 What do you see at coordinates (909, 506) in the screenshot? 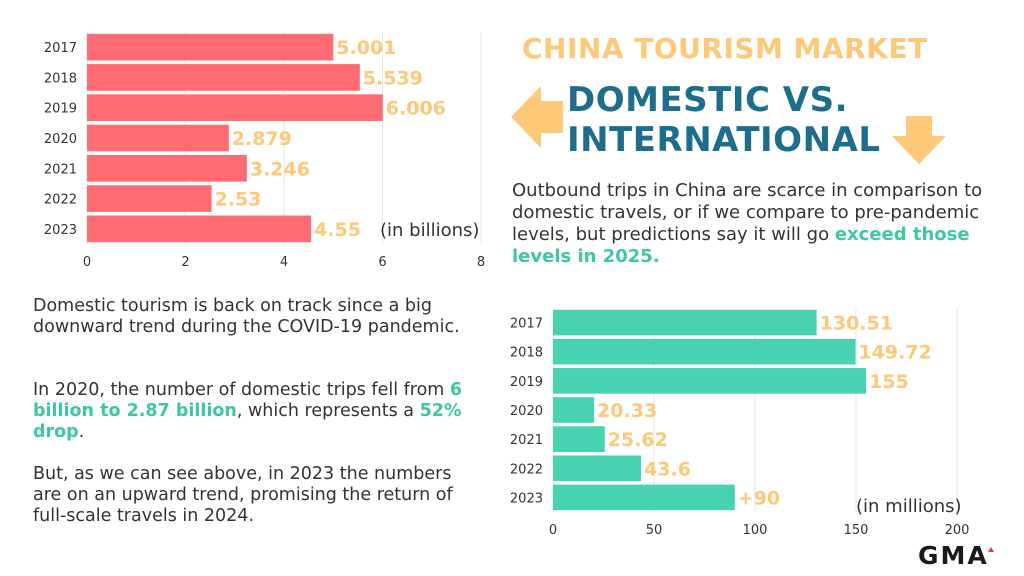
I see `unit-label: (in millions)` at bounding box center [909, 506].